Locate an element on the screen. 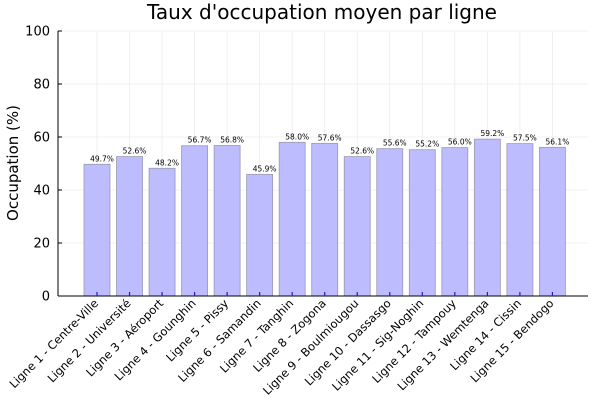 Image resolution: width=600 pixels, height=400 pixels. y-axis-label: Occupation (%) is located at coordinates (13, 163).